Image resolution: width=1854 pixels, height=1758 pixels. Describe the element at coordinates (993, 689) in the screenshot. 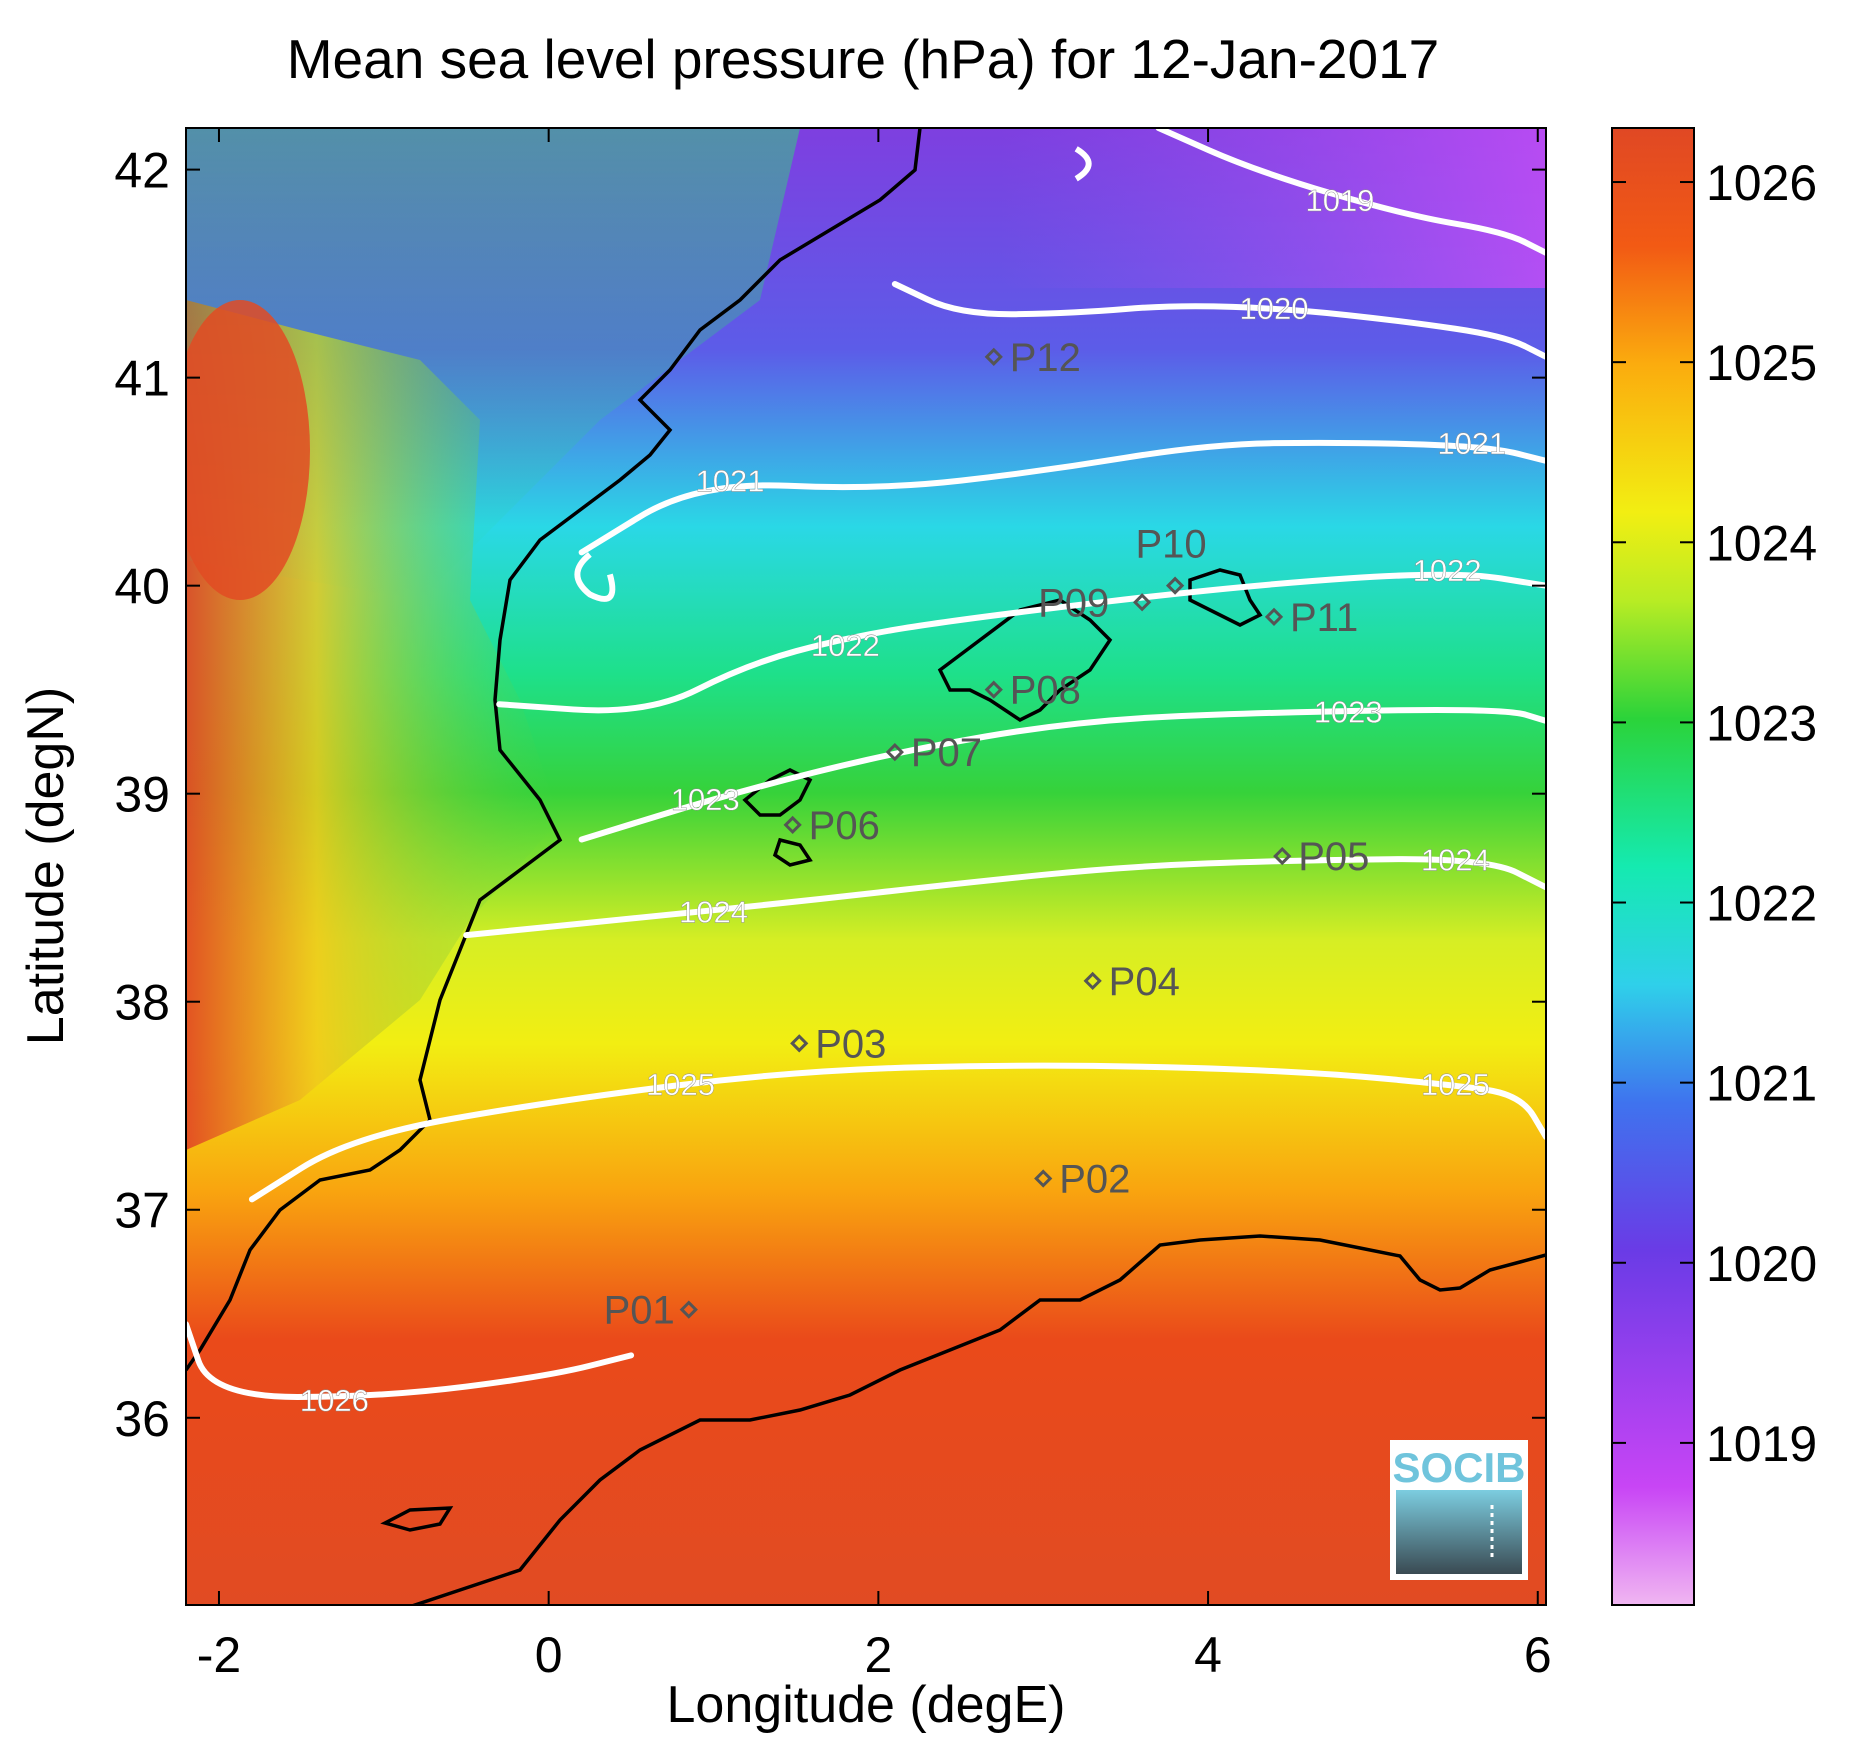

I see `station-marker-P08` at that location.